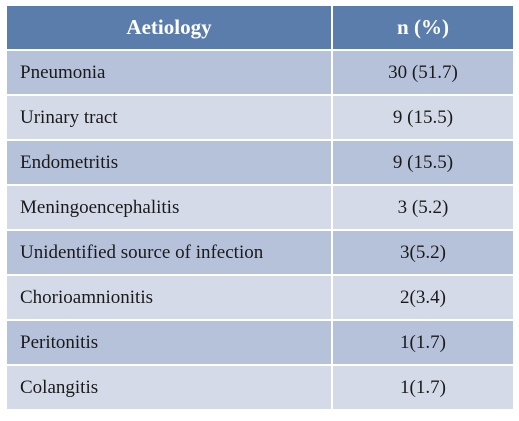 The image size is (519, 421). What do you see at coordinates (169, 207) in the screenshot?
I see `aetiology-cell: Meningoencephalitis` at bounding box center [169, 207].